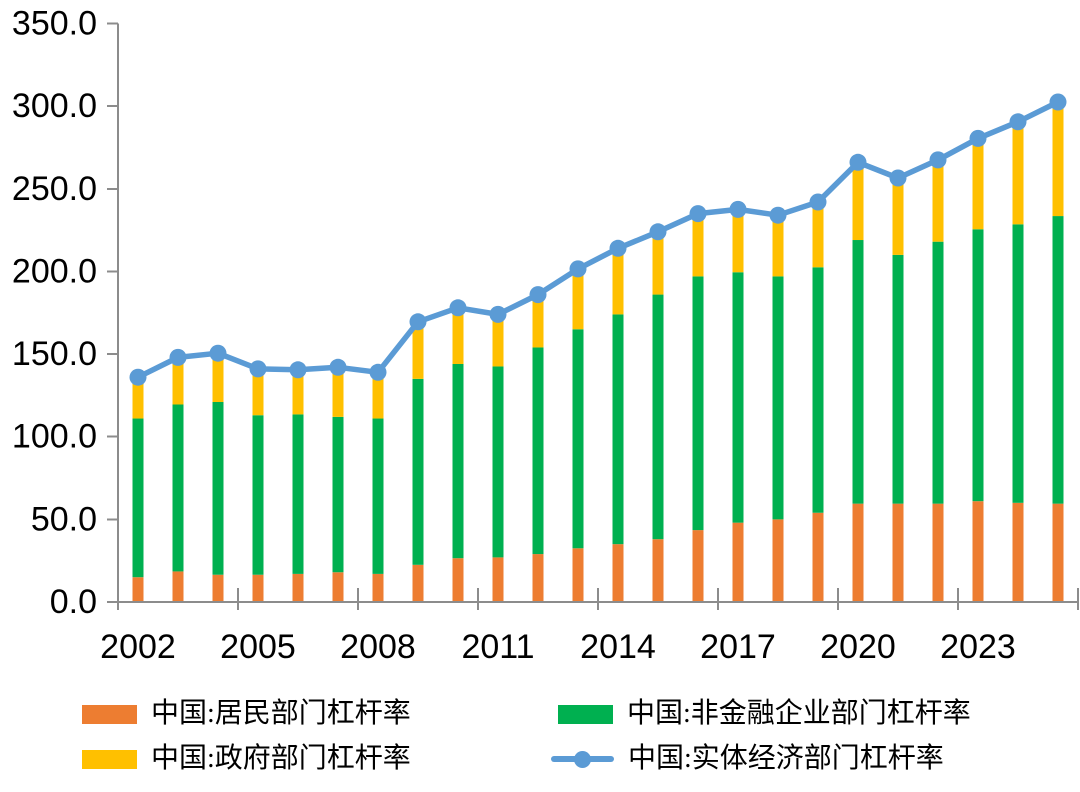 This screenshot has width=1080, height=792. What do you see at coordinates (818, 202) in the screenshot?
I see `line-marker-2019` at bounding box center [818, 202].